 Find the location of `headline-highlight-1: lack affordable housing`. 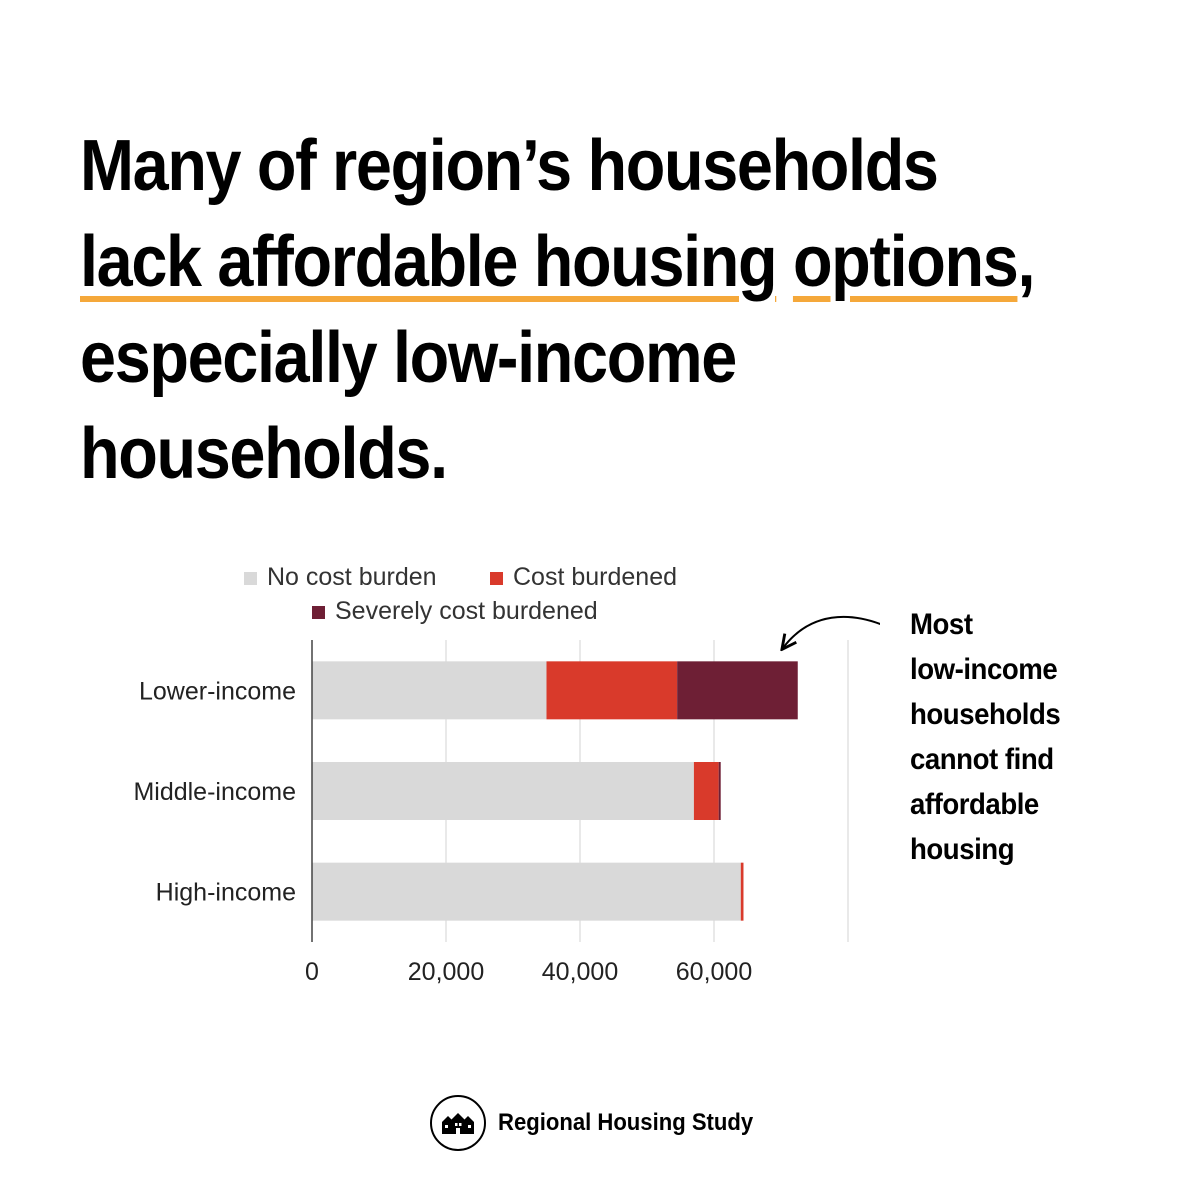

headline-highlight-1: lack affordable housing is located at coordinates (429, 262).